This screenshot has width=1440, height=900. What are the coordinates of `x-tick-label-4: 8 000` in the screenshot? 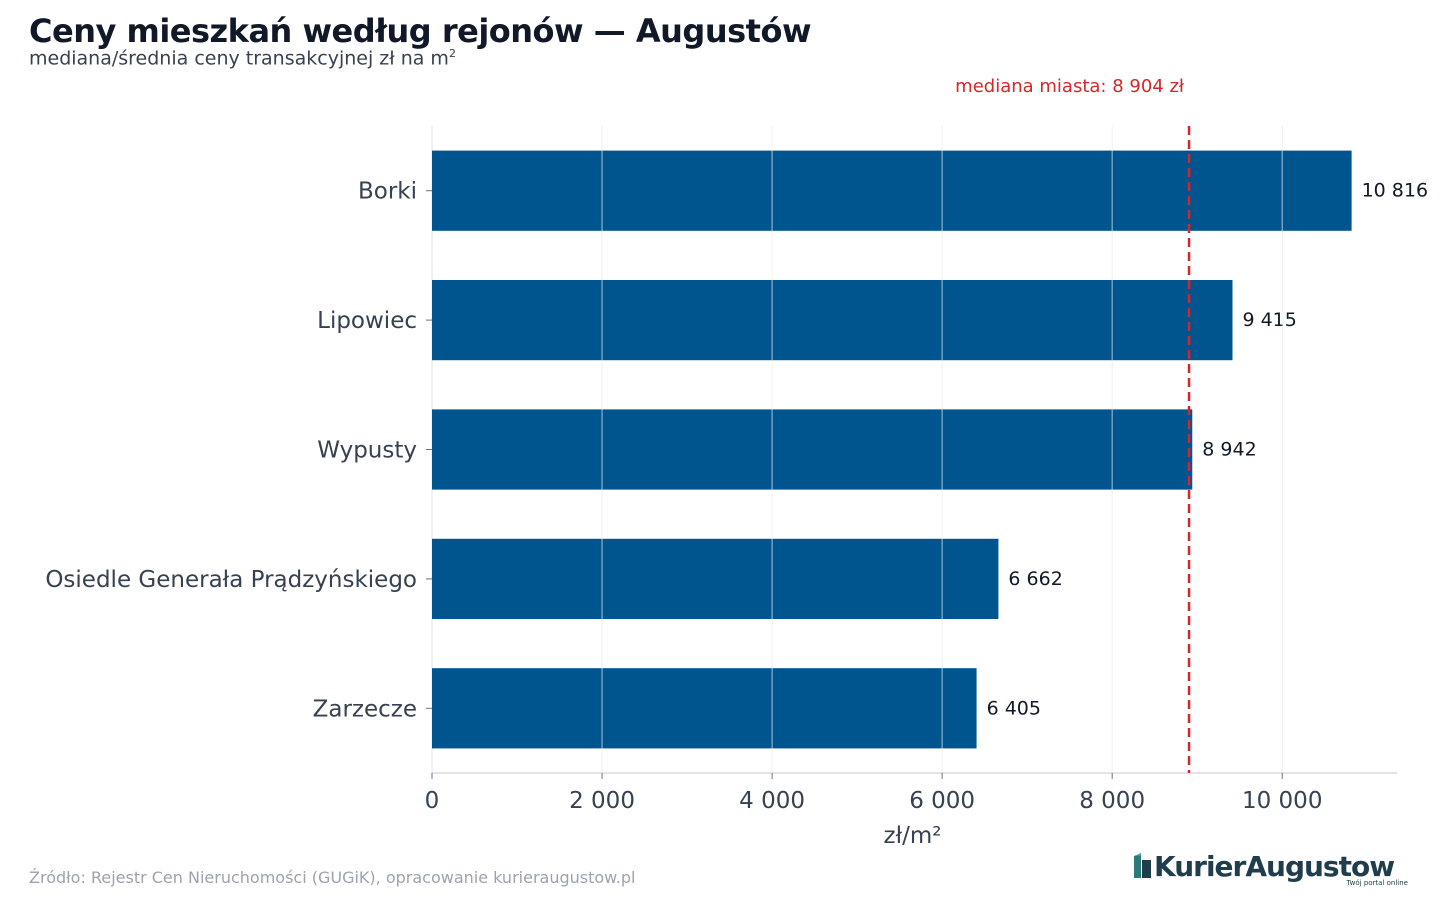 It's located at (1112, 801).